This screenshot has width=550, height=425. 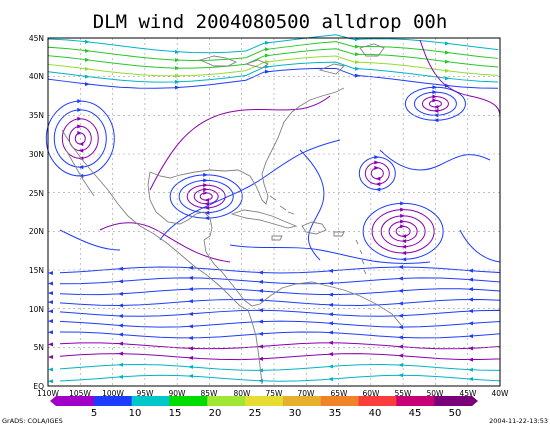 I want to click on puerto-rico, so click(x=339, y=234).